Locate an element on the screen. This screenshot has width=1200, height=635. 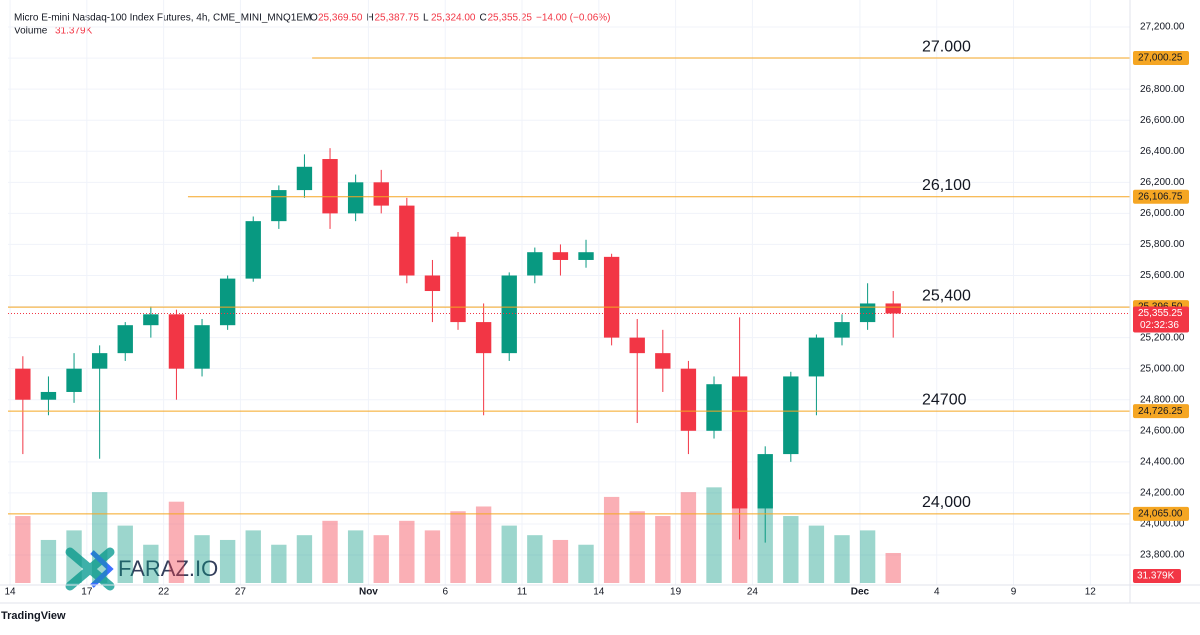
ohlc-key: C is located at coordinates (483, 18).